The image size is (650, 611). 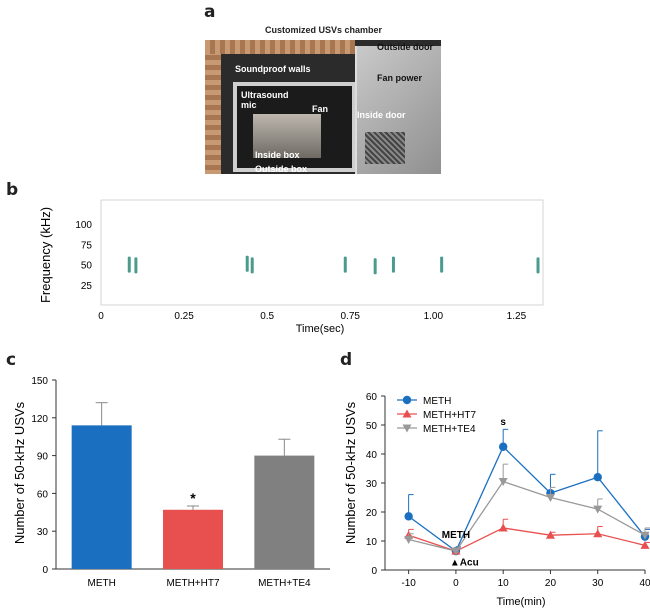 What do you see at coordinates (351, 316) in the screenshot?
I see `b-x-tick-label: 0.75` at bounding box center [351, 316].